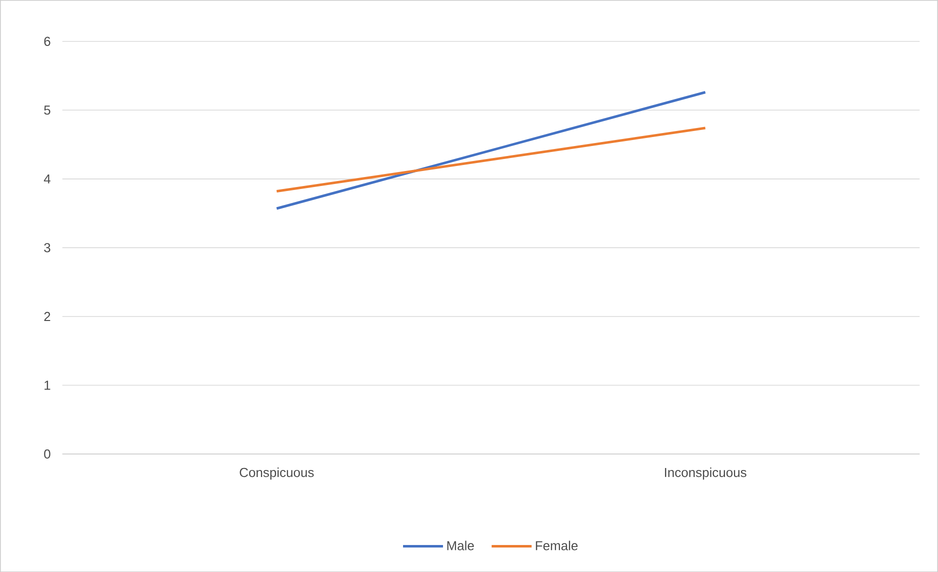 The width and height of the screenshot is (938, 572). Describe the element at coordinates (557, 545) in the screenshot. I see `legend-label: Female` at that location.